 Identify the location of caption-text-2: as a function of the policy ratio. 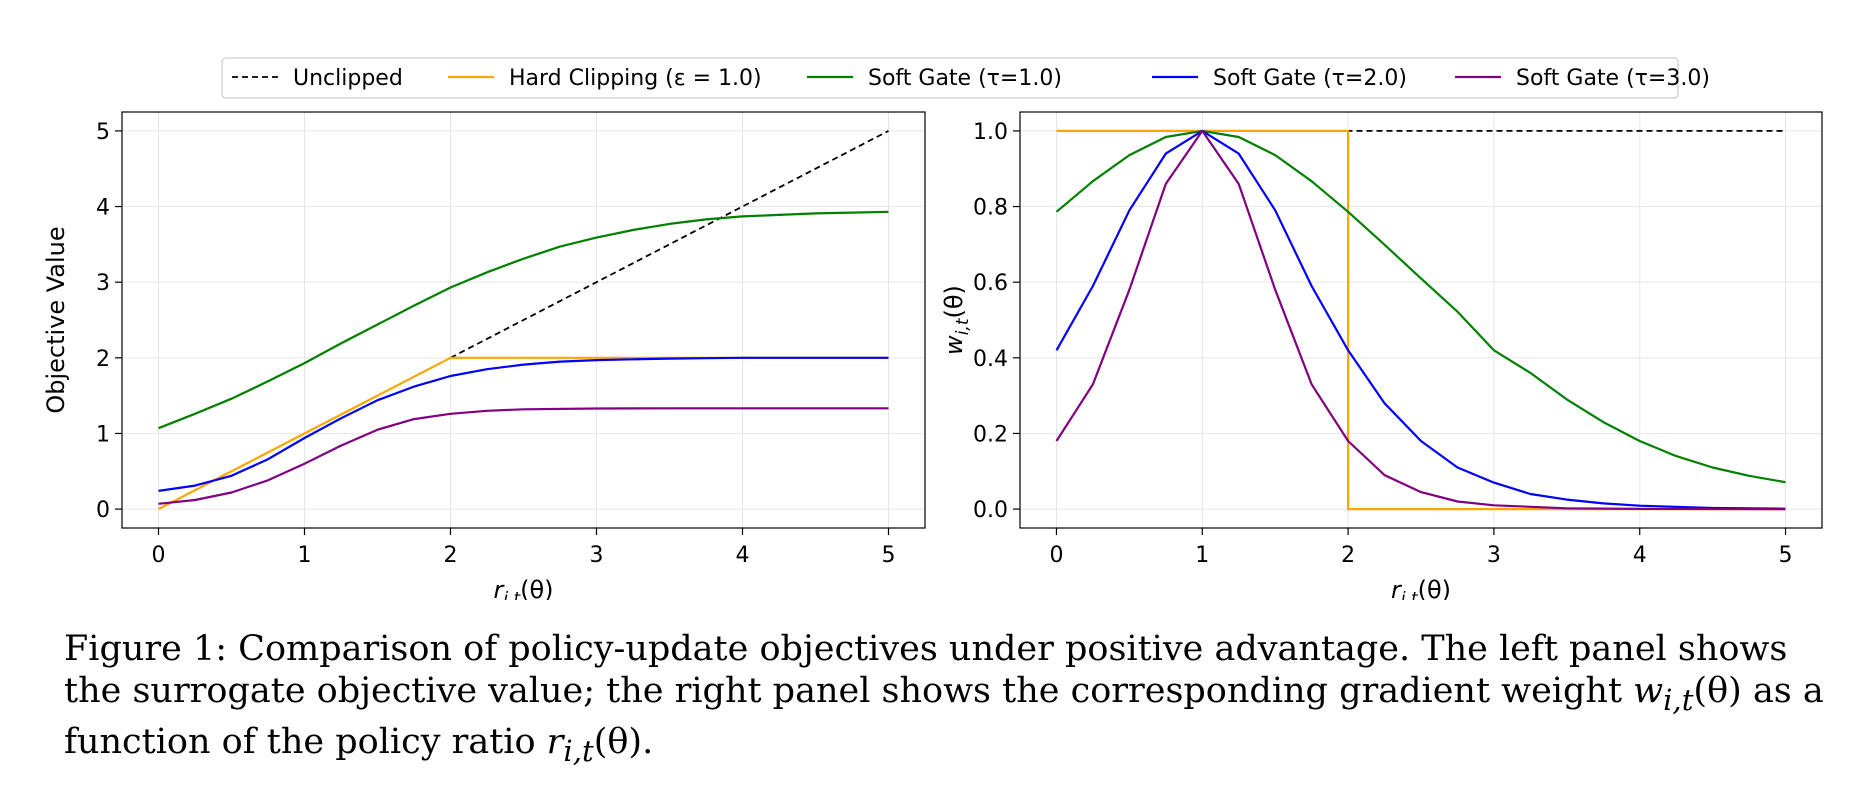
(944, 716).